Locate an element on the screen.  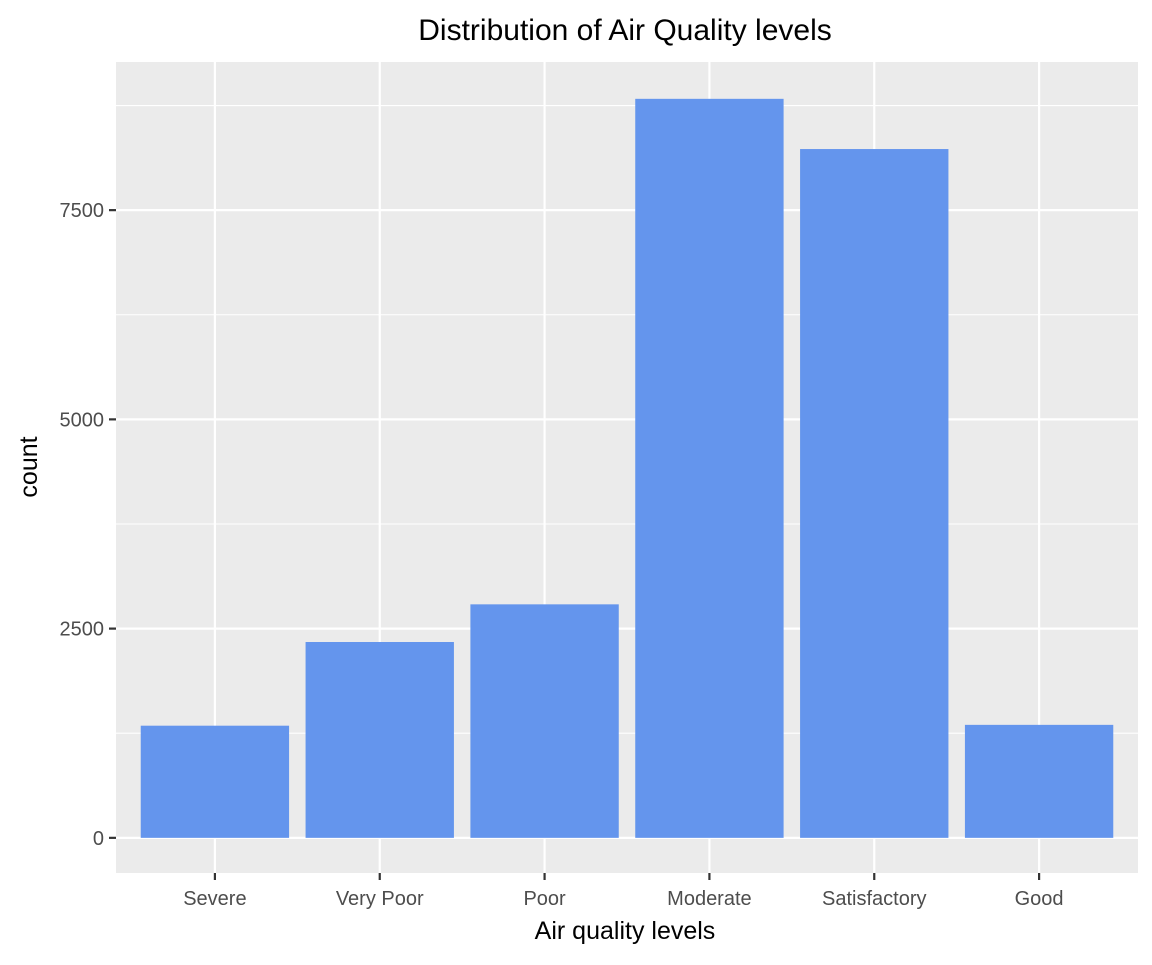
bar-very-poor is located at coordinates (379, 740).